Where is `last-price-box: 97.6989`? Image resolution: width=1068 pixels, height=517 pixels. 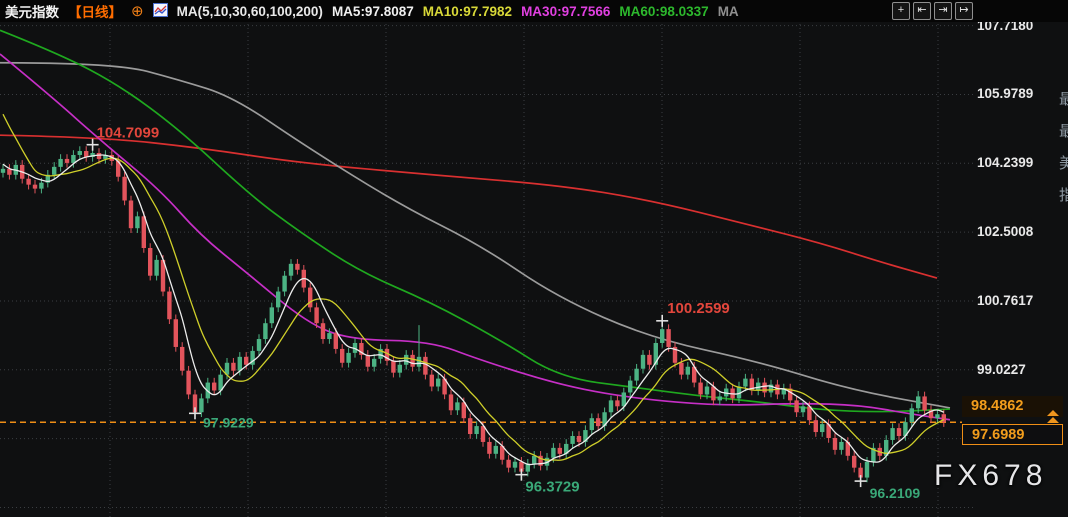
last-price-box: 97.6989 is located at coordinates (1012, 434).